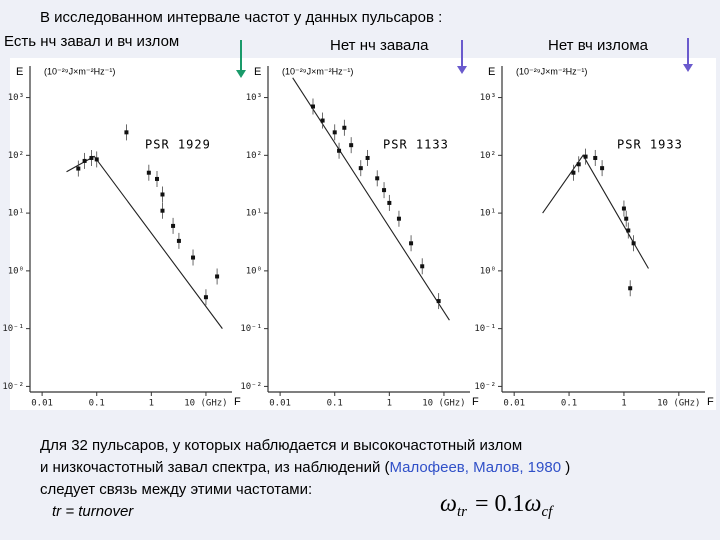 The image size is (720, 540). Describe the element at coordinates (91, 41) in the screenshot. I see `panel-caption: Есть нч завал и вч излом` at that location.